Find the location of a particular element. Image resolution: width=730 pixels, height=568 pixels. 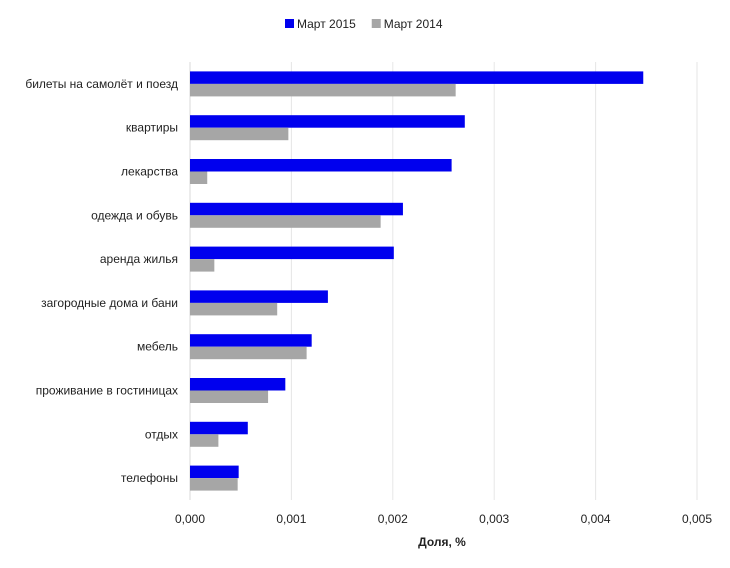

category-label: телефоны is located at coordinates (149, 478).